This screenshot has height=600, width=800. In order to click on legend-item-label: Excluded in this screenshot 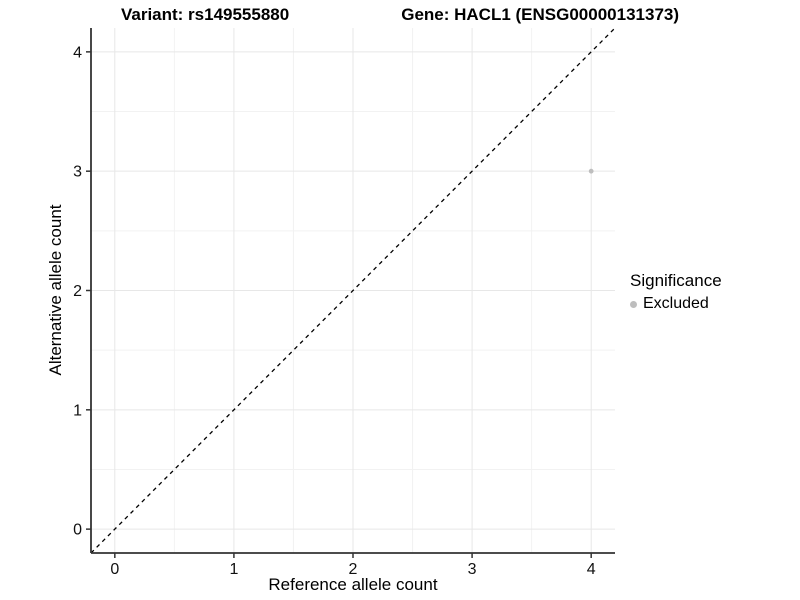, I will do `click(676, 303)`.